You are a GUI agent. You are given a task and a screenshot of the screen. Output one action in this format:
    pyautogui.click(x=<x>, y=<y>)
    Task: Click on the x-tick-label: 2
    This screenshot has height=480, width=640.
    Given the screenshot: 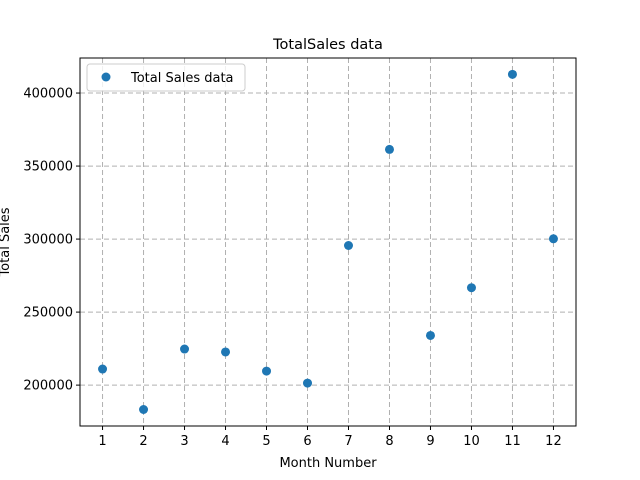 What is the action you would take?
    pyautogui.click(x=143, y=441)
    